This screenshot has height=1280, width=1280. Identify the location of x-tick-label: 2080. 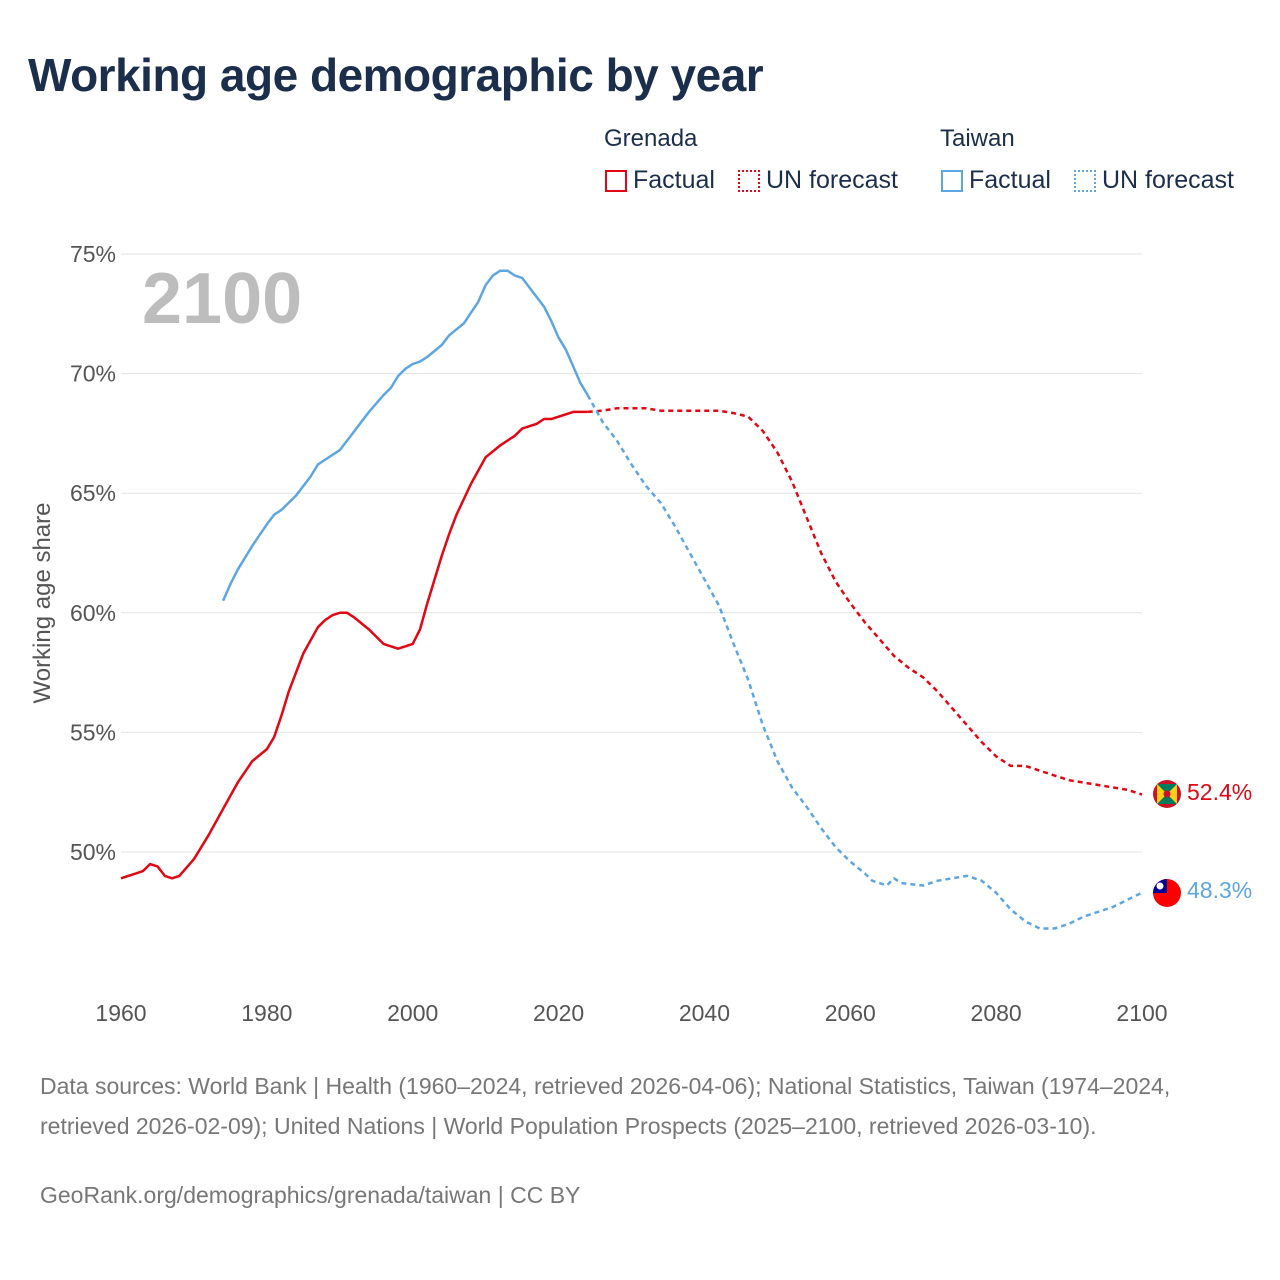
(996, 1013).